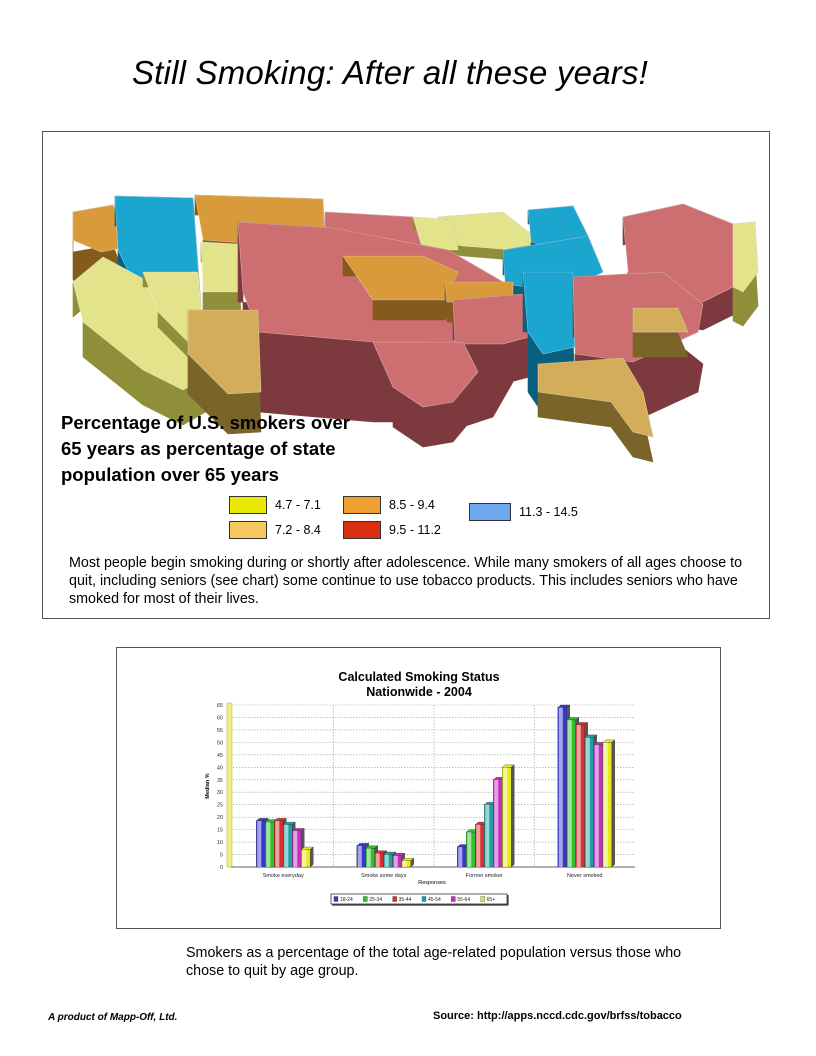 This screenshot has width=816, height=1056. What do you see at coordinates (432, 883) in the screenshot?
I see `x-axis-label: Responses` at bounding box center [432, 883].